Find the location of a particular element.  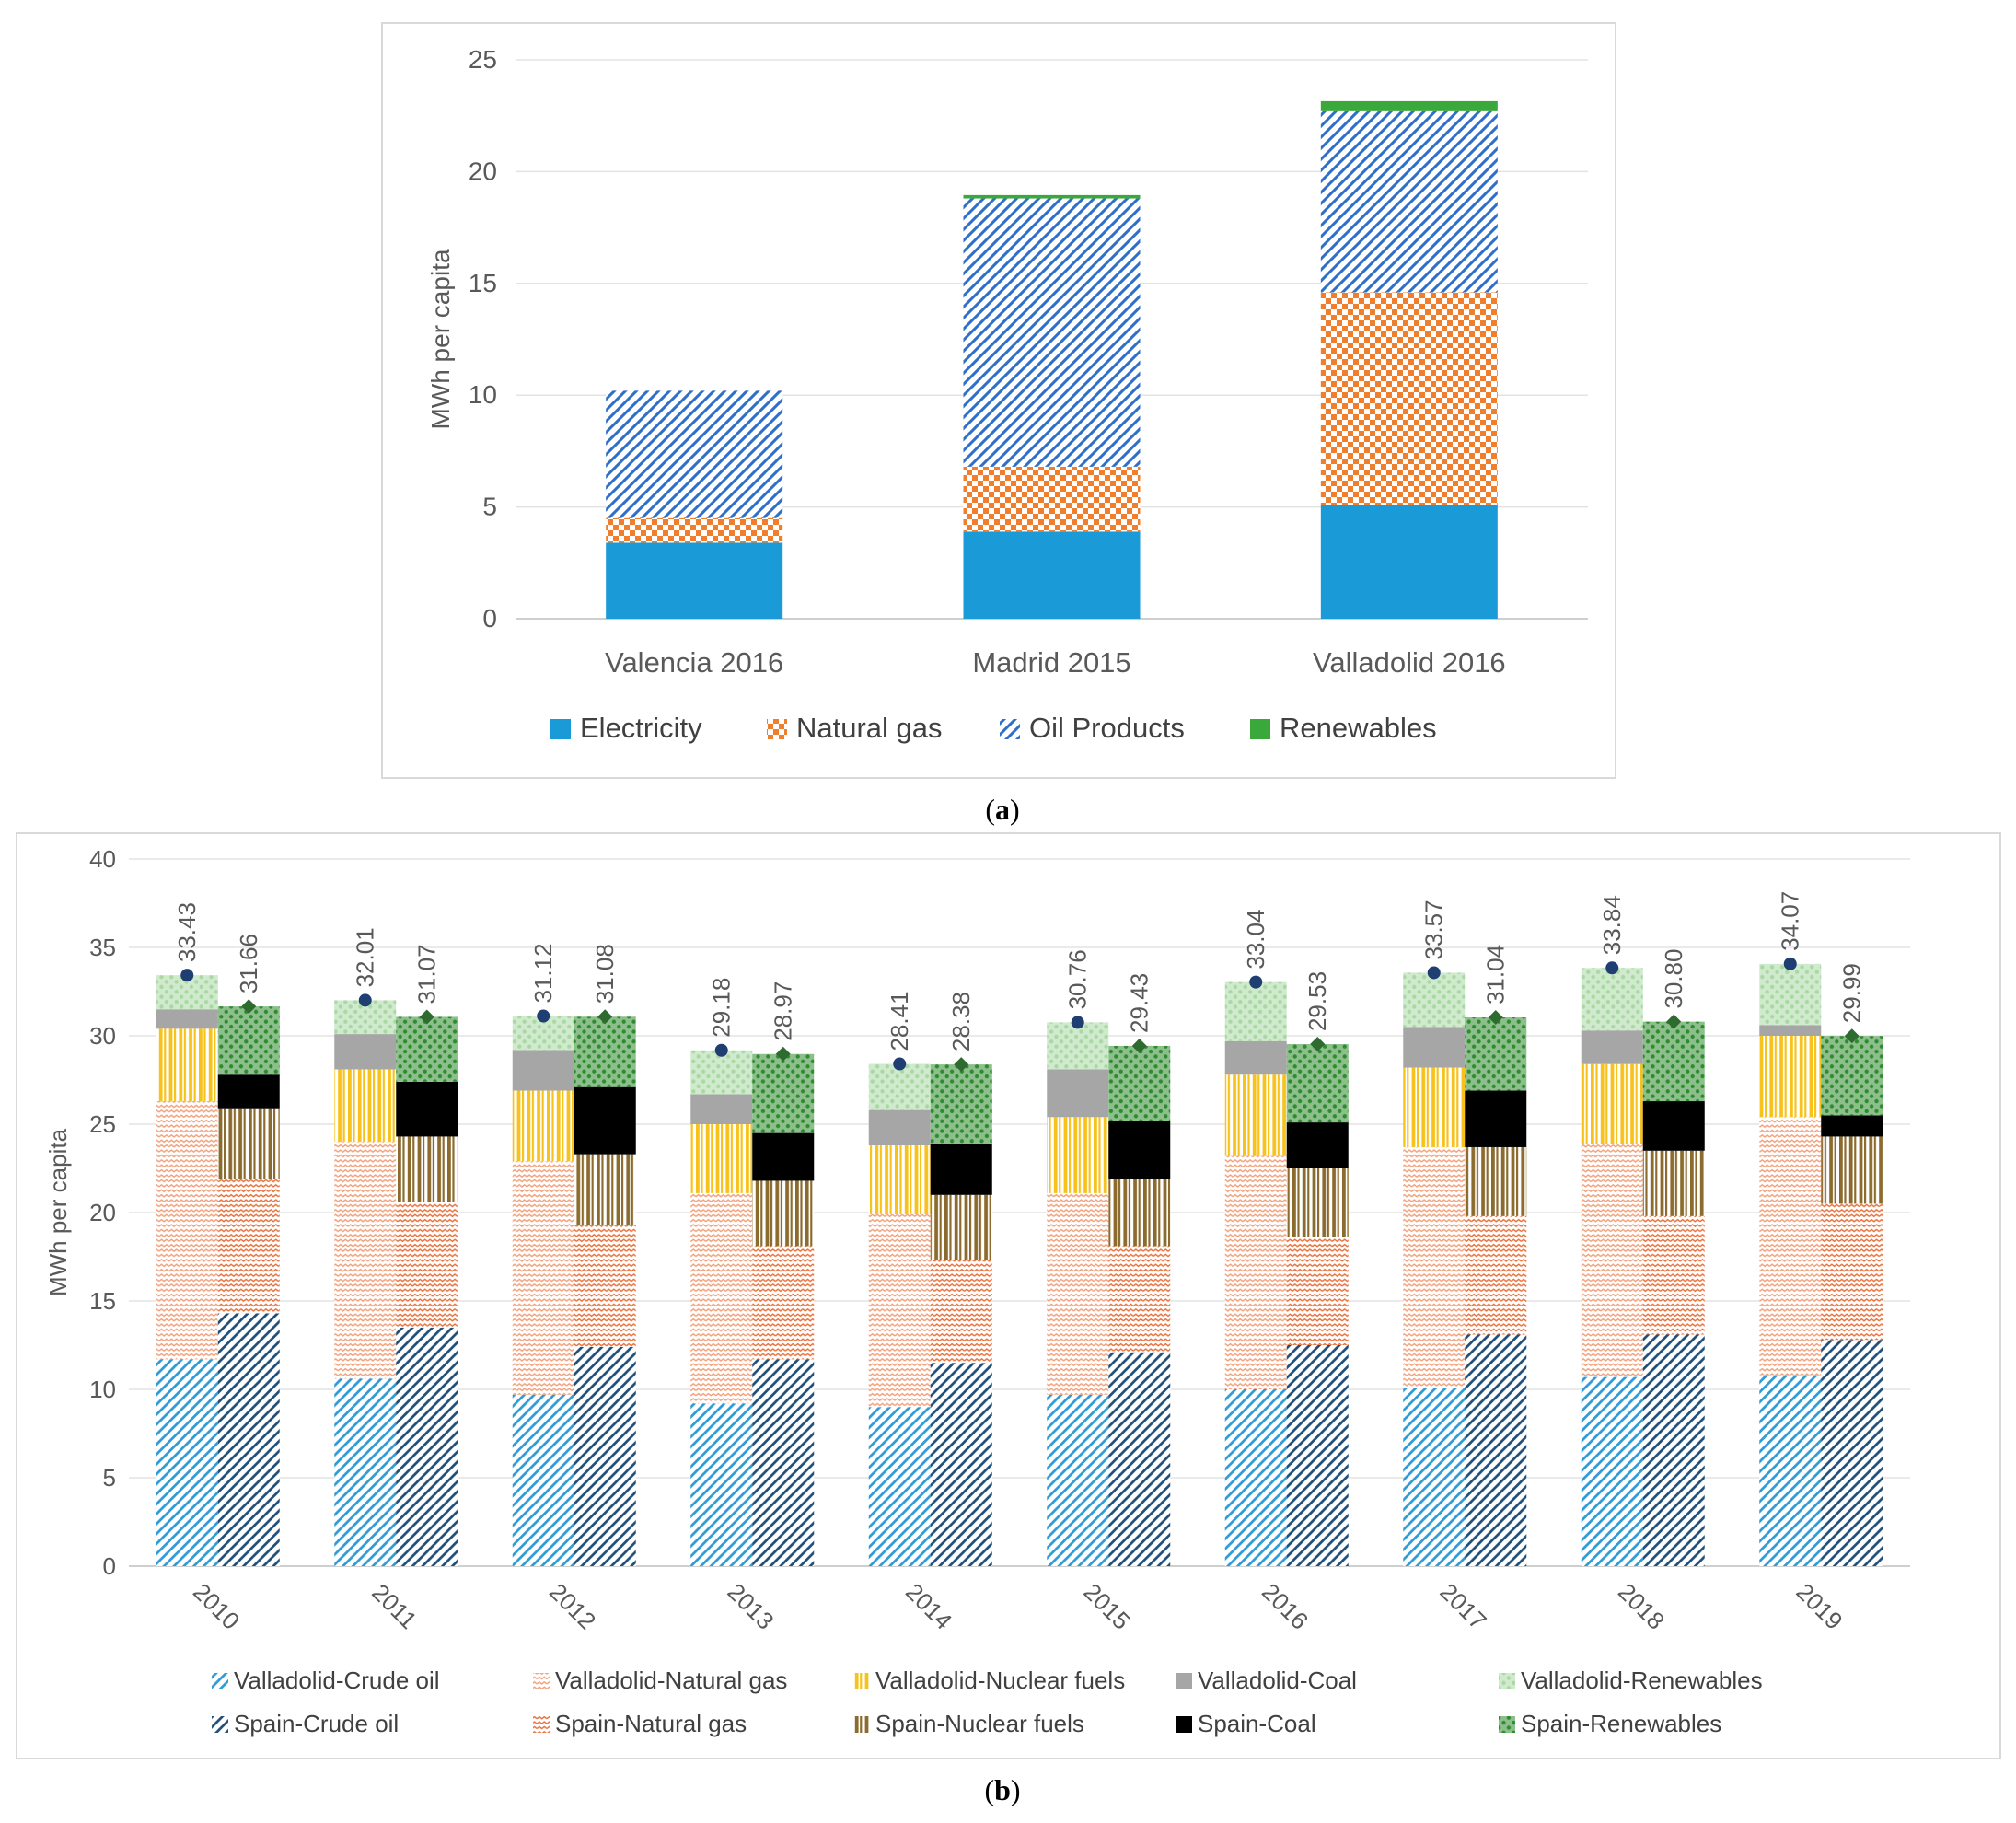

y-tick-label: 5 is located at coordinates (109, 1478).